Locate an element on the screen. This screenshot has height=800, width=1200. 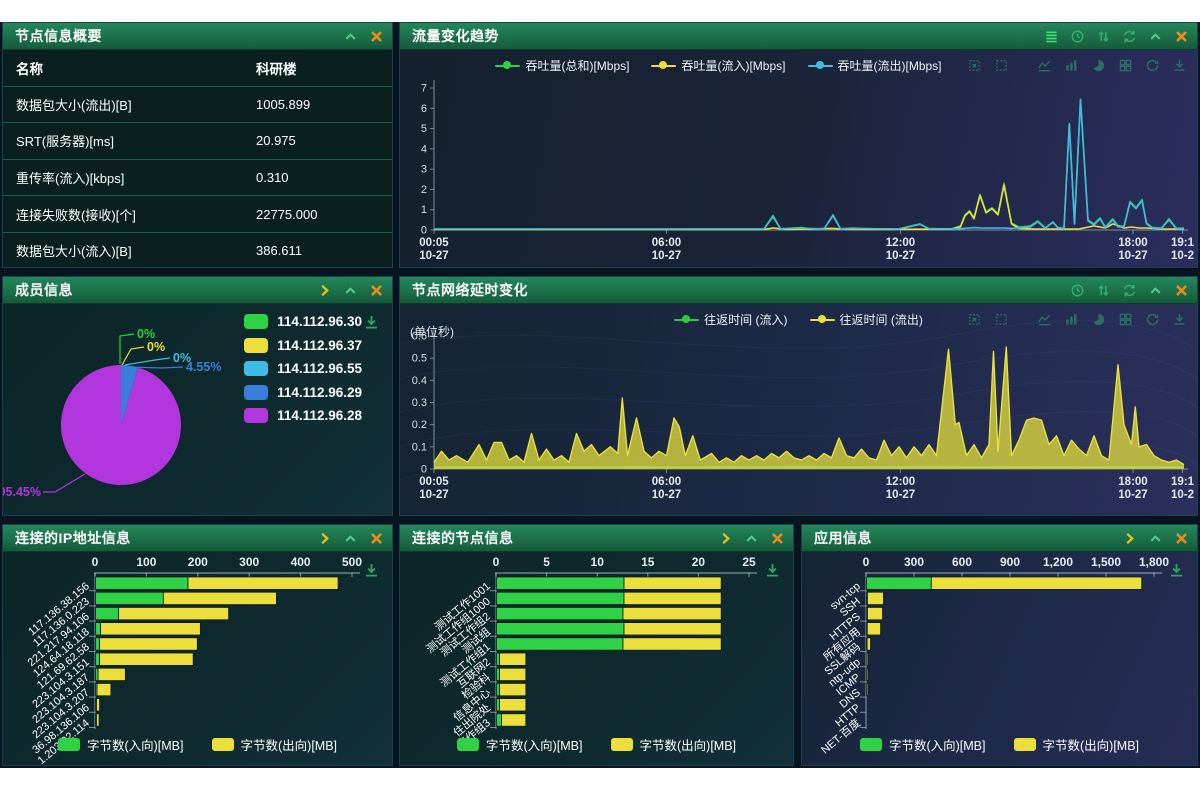
legend-item: 114.112.96.28 is located at coordinates (303, 415).